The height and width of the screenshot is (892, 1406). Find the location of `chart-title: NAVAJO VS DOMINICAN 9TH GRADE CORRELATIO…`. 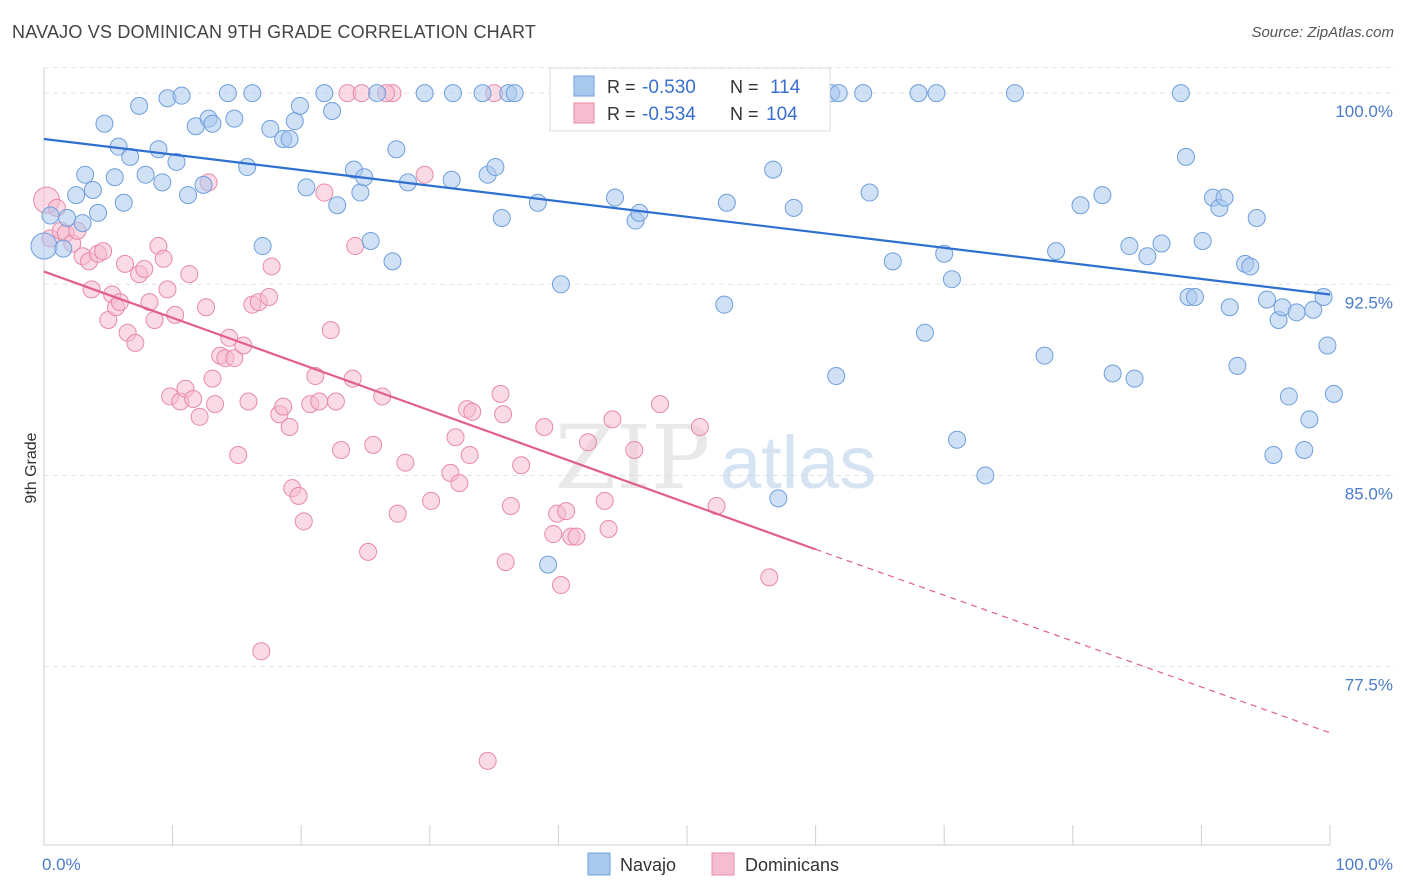

chart-title: NAVAJO VS DOMINICAN 9TH GRADE CORRELATIO… is located at coordinates (274, 32).